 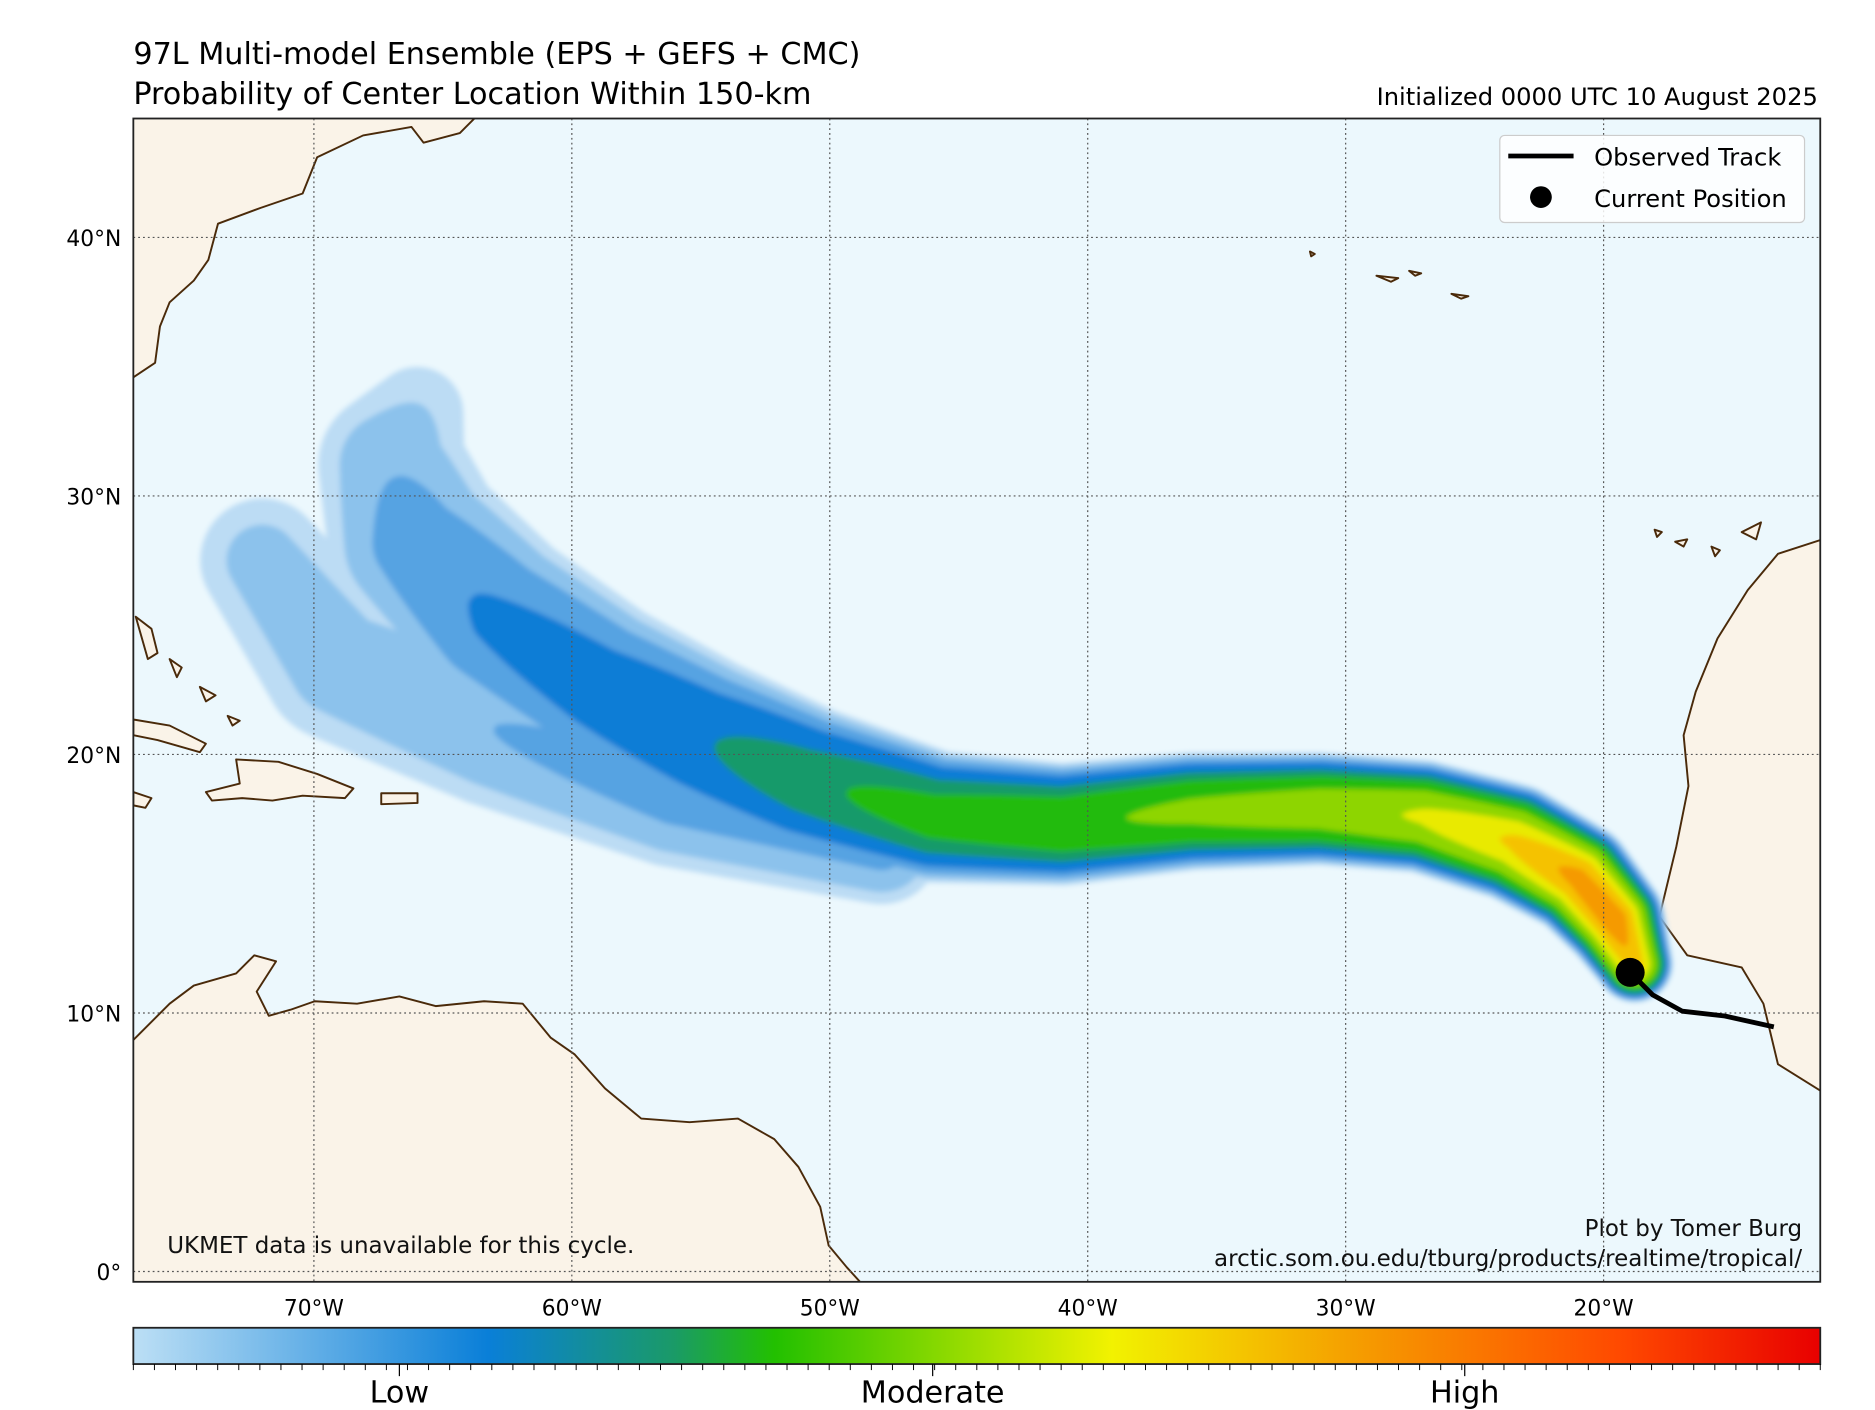 I want to click on north-america, so click(x=304, y=248).